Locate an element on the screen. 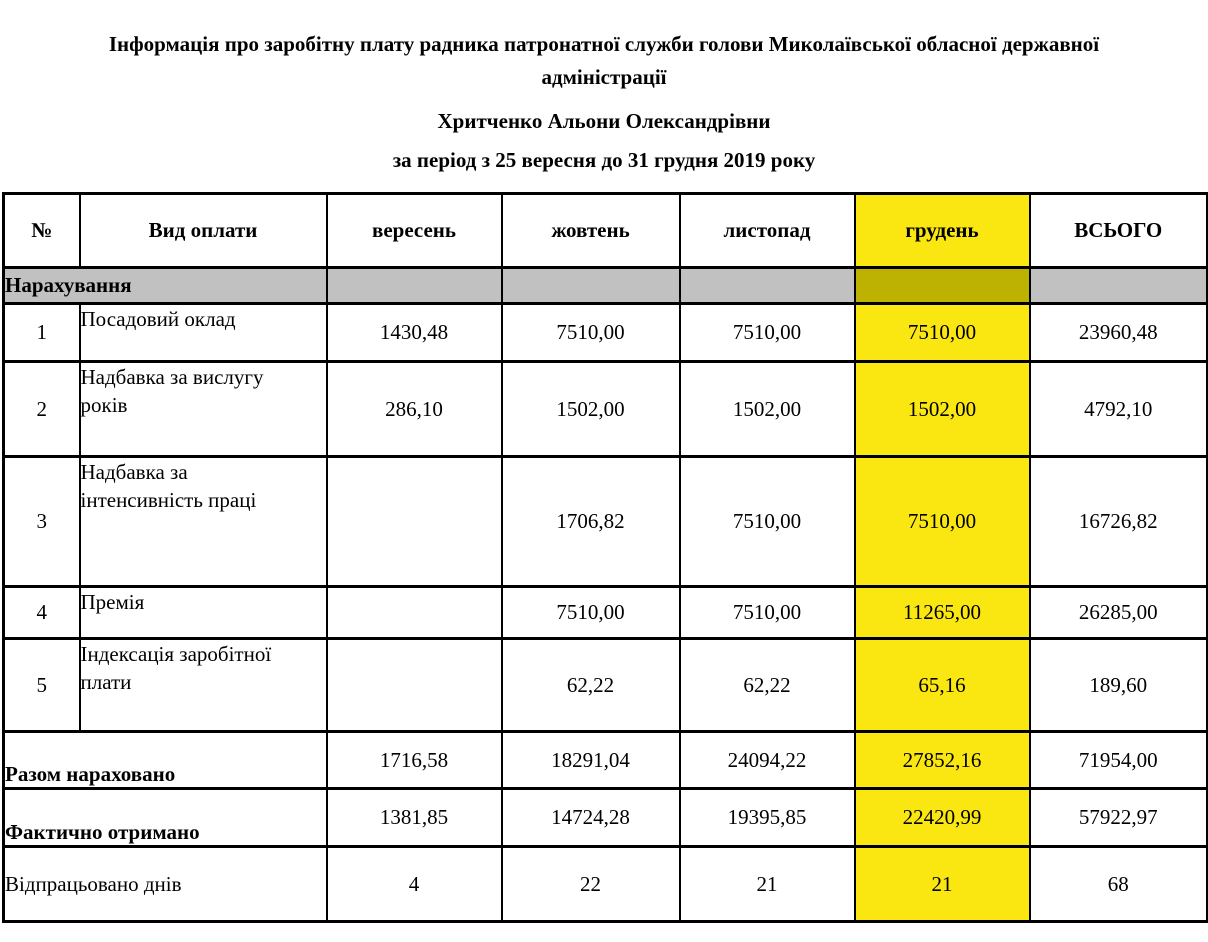 The image size is (1208, 942). section-cell-november is located at coordinates (767, 286).